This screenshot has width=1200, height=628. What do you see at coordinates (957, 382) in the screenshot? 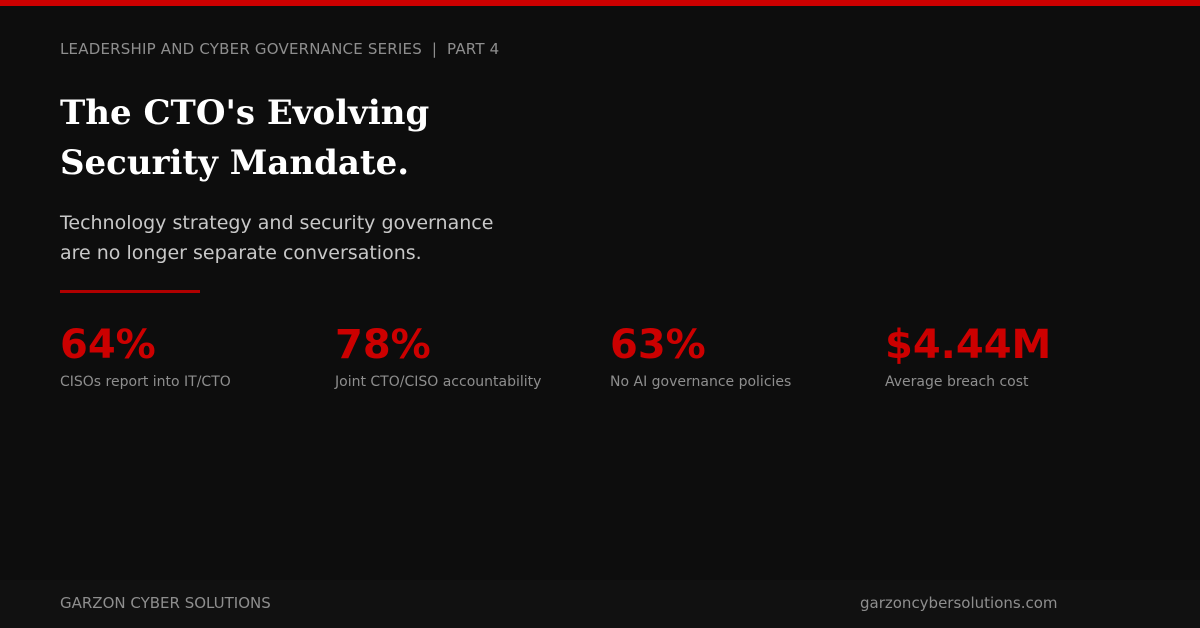
I see `stat-label: Average breach cost` at bounding box center [957, 382].